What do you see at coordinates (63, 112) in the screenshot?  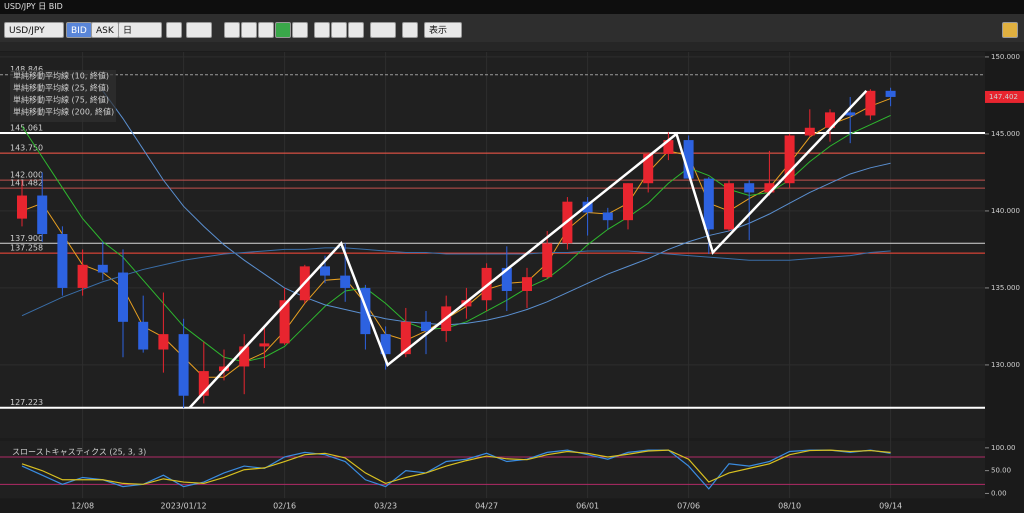 I see `legend-entry: 単純移動平均線 (200, 終値)` at bounding box center [63, 112].